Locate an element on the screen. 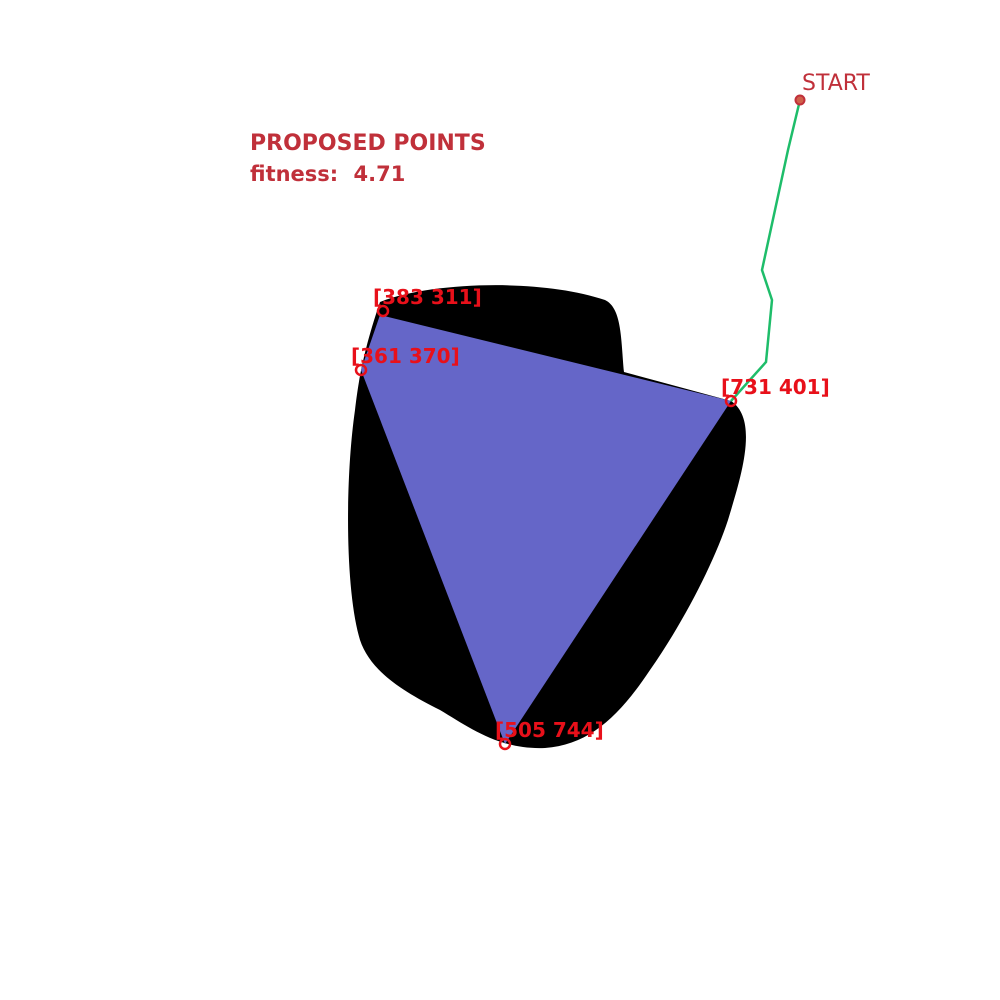 The height and width of the screenshot is (1000, 1000). point-label: [731 401] is located at coordinates (775, 387).